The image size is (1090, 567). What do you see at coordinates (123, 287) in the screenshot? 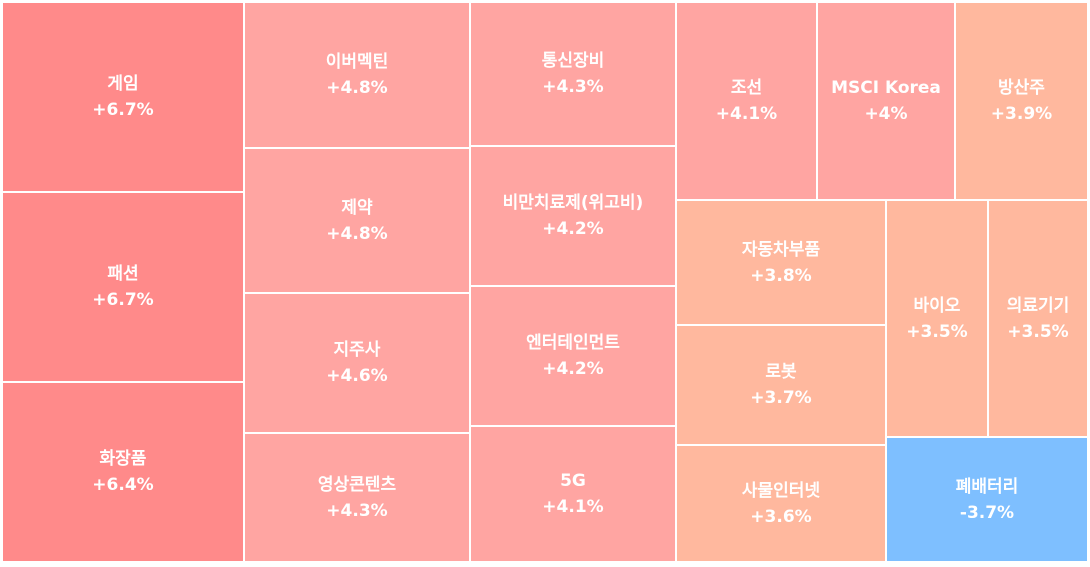
I see `tile-fashion: 패션 +6.7%` at bounding box center [123, 287].